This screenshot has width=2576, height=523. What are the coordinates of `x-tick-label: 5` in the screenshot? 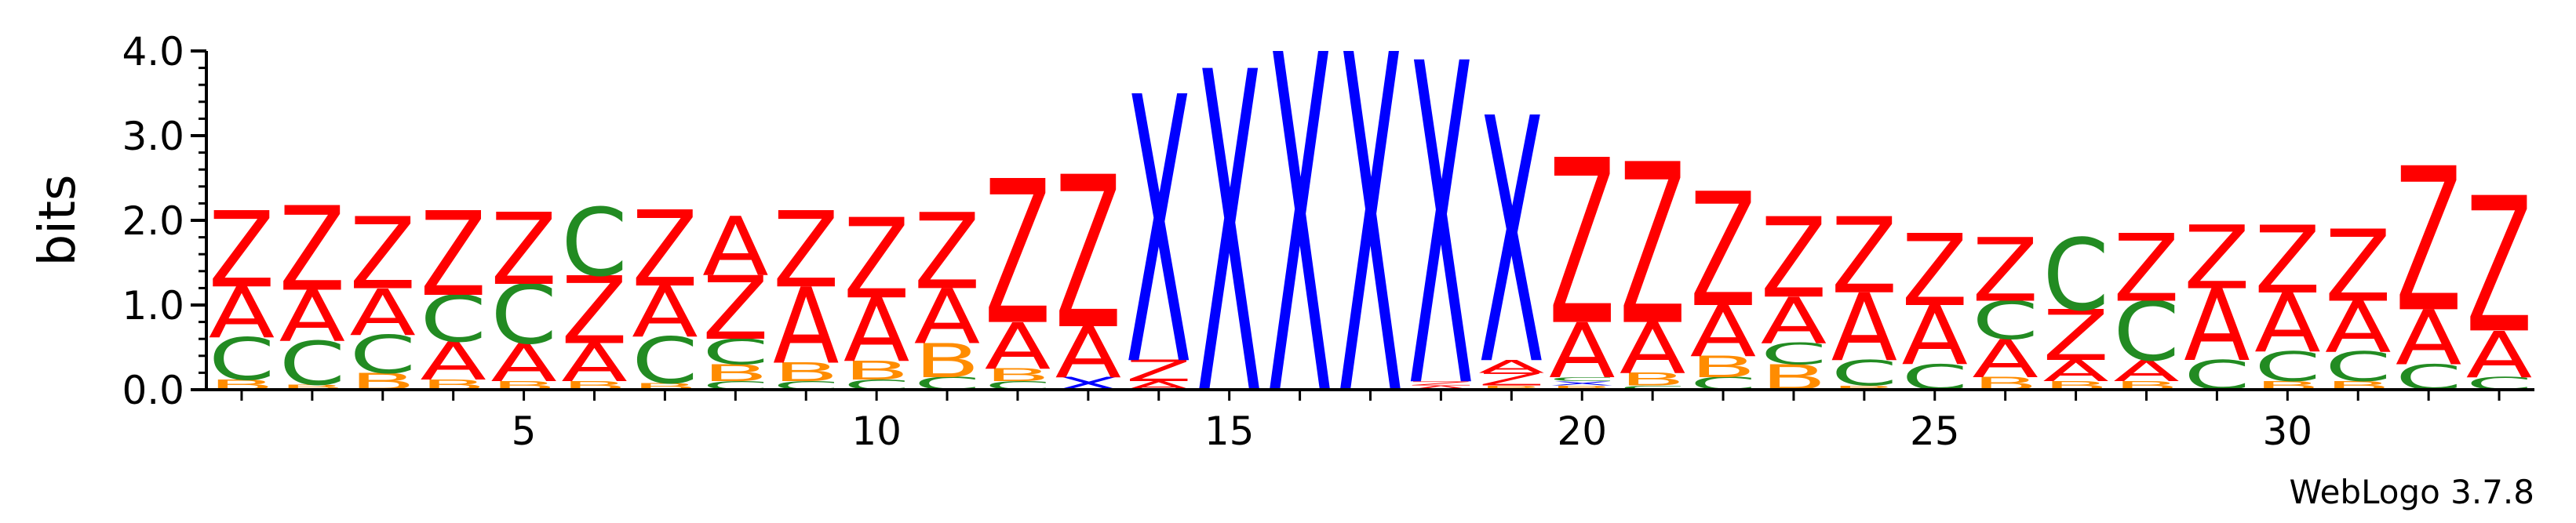 It's located at (524, 431).